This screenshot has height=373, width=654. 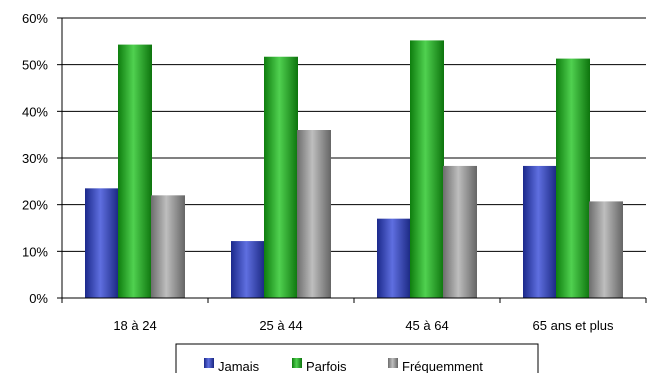 I want to click on legend-label: Parfois, so click(x=326, y=366).